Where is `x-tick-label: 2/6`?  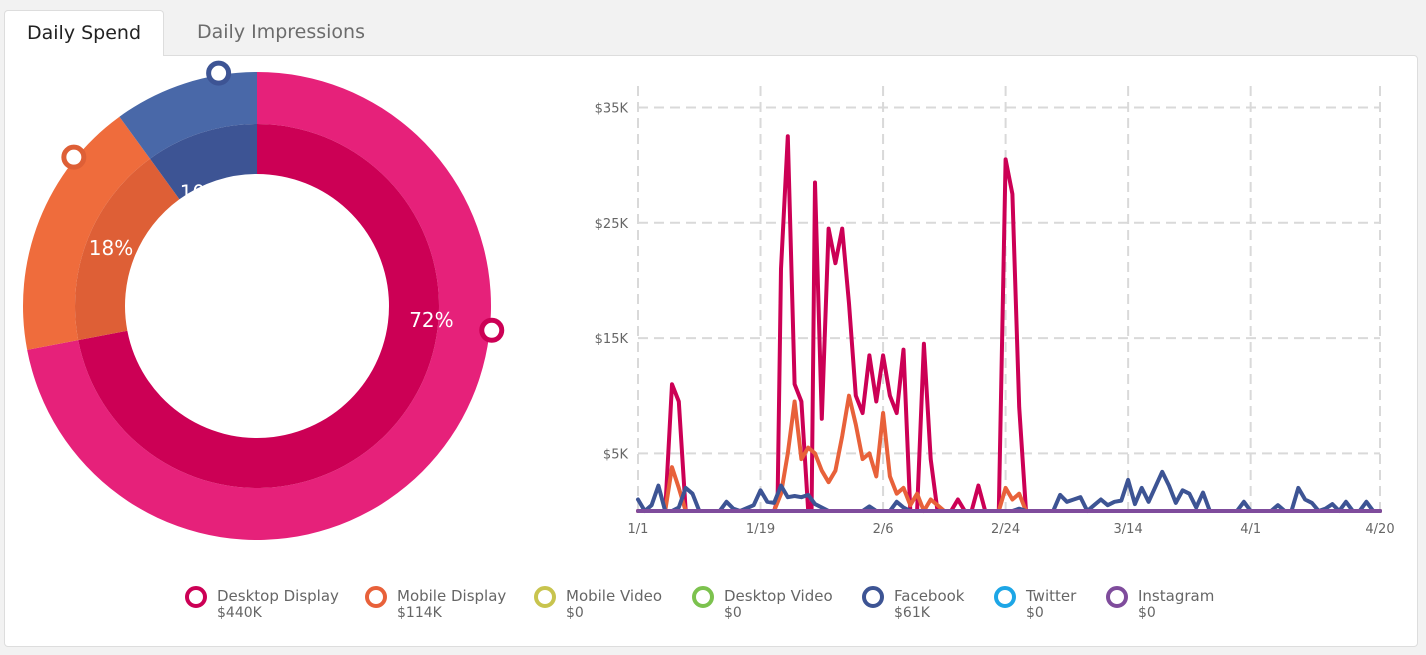
x-tick-label: 2/6 is located at coordinates (883, 529).